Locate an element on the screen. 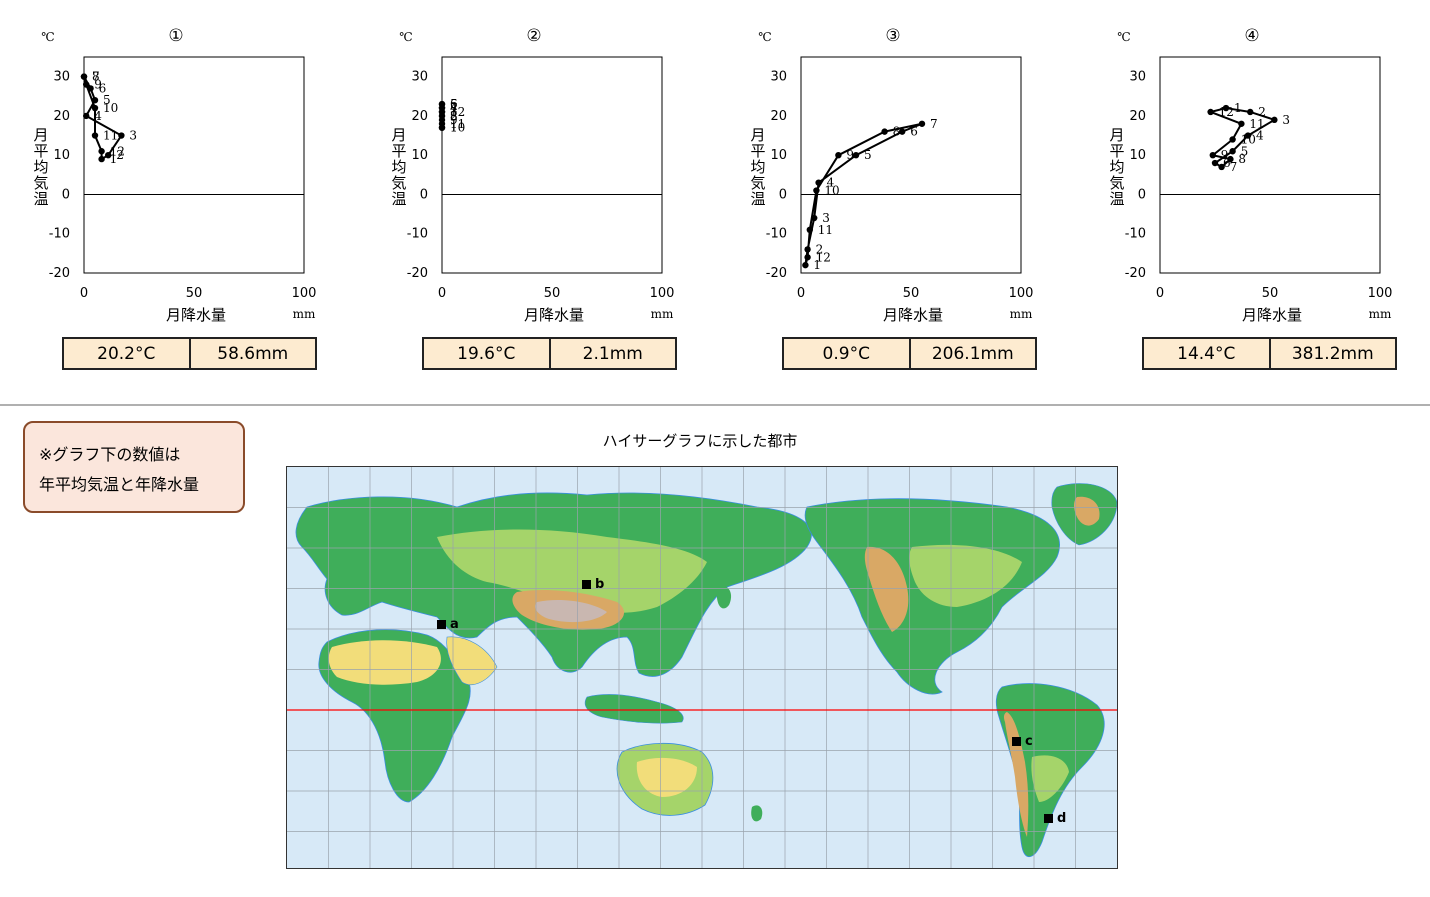  map-title: ハイサーグラフに示した都市 is located at coordinates (700, 441).